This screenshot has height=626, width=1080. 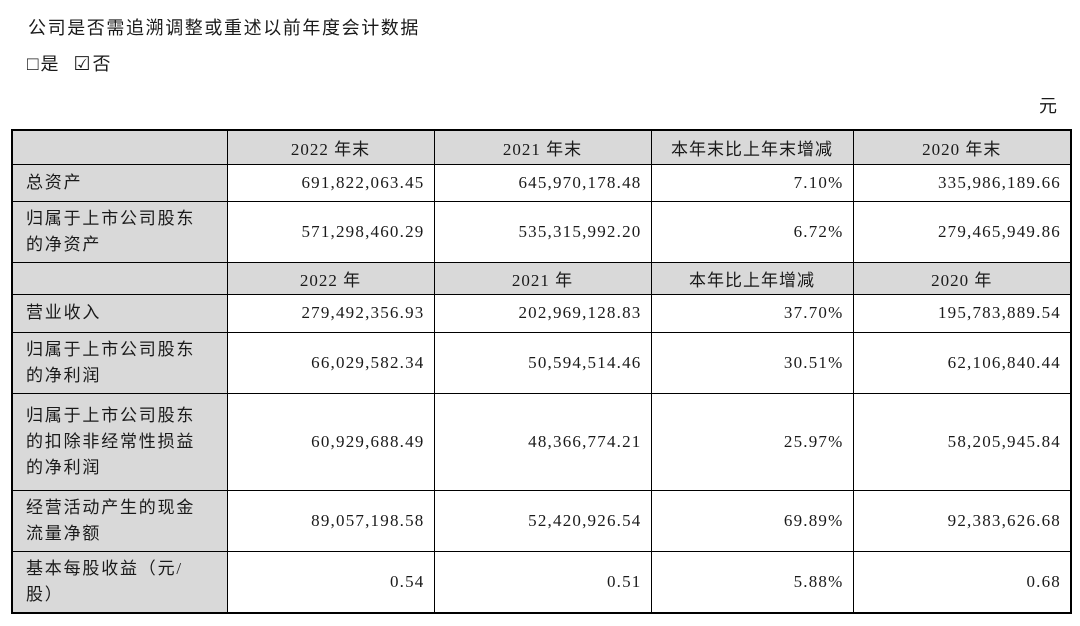 What do you see at coordinates (752, 520) in the screenshot?
I see `cell-change-value: 69.89%` at bounding box center [752, 520].